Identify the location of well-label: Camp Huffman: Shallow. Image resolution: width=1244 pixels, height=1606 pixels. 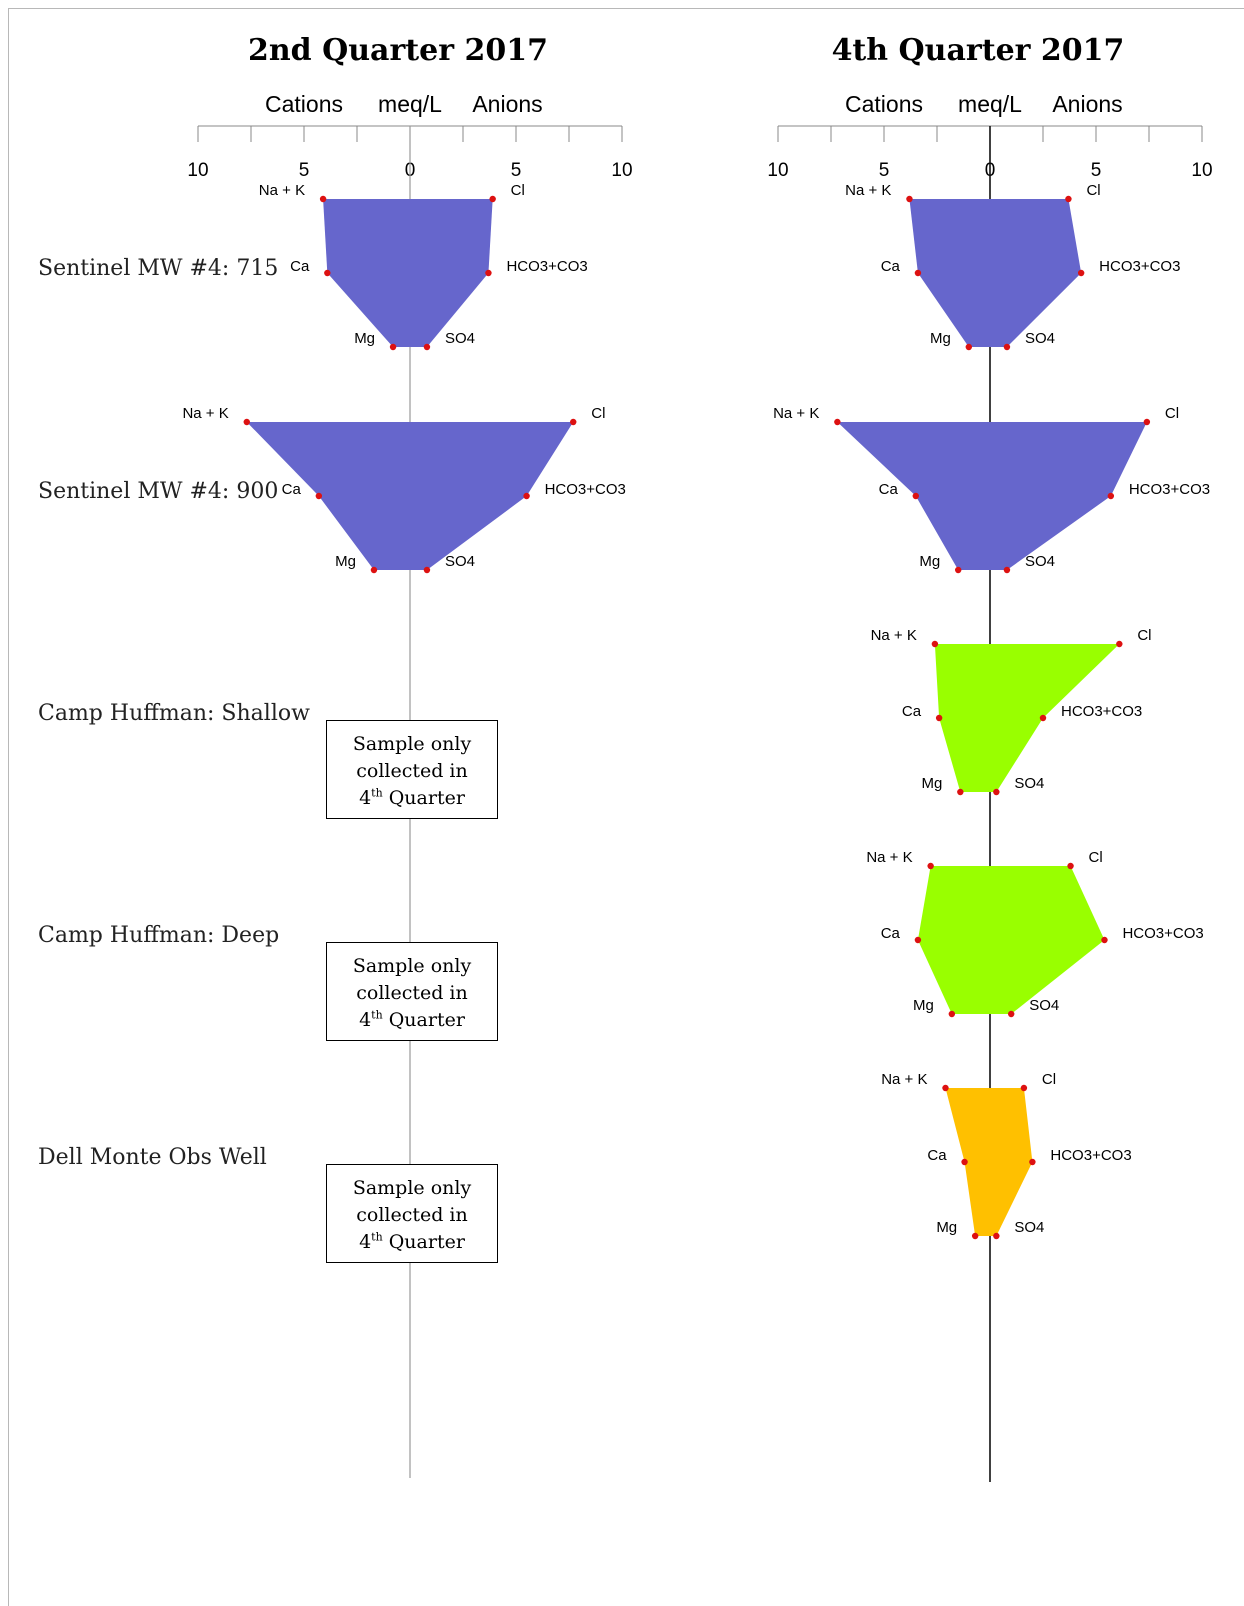
(174, 713).